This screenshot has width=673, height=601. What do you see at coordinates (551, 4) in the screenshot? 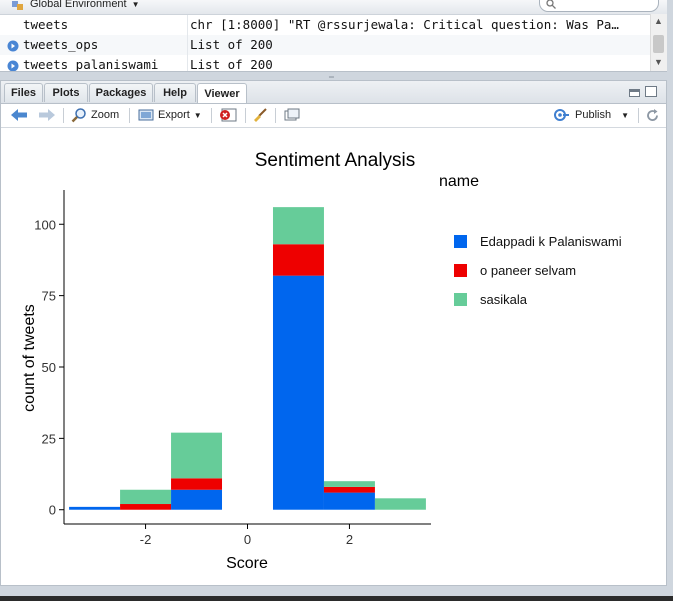
I see `search-icon` at bounding box center [551, 4].